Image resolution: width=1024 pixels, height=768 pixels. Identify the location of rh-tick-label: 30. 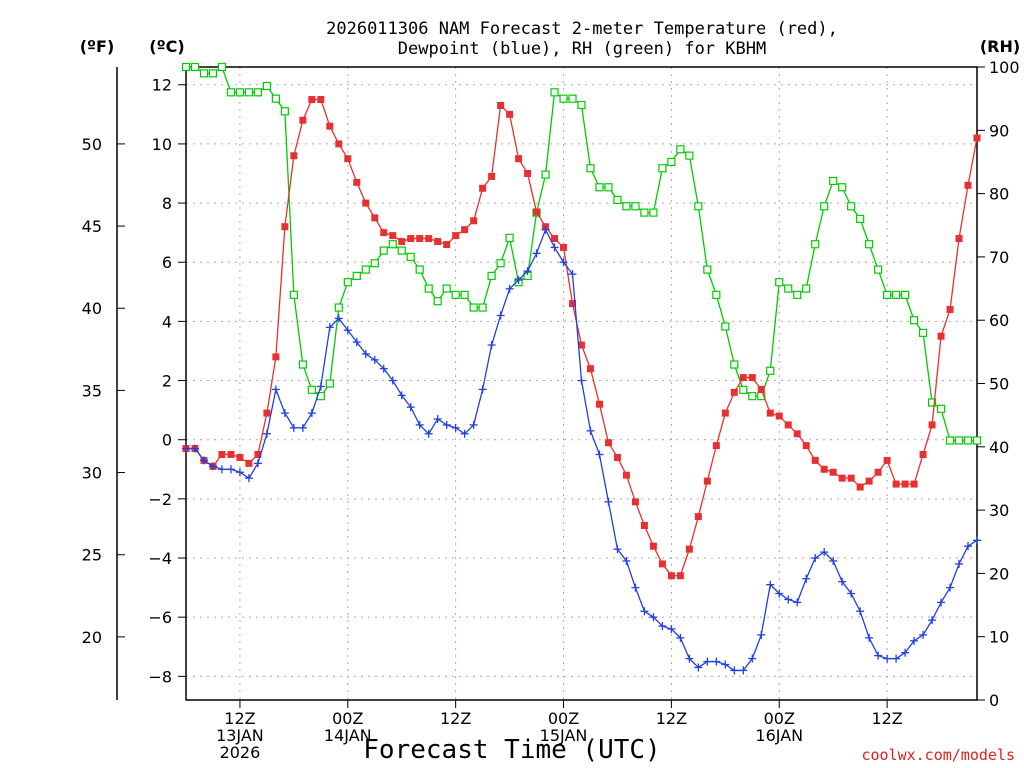
(999, 510).